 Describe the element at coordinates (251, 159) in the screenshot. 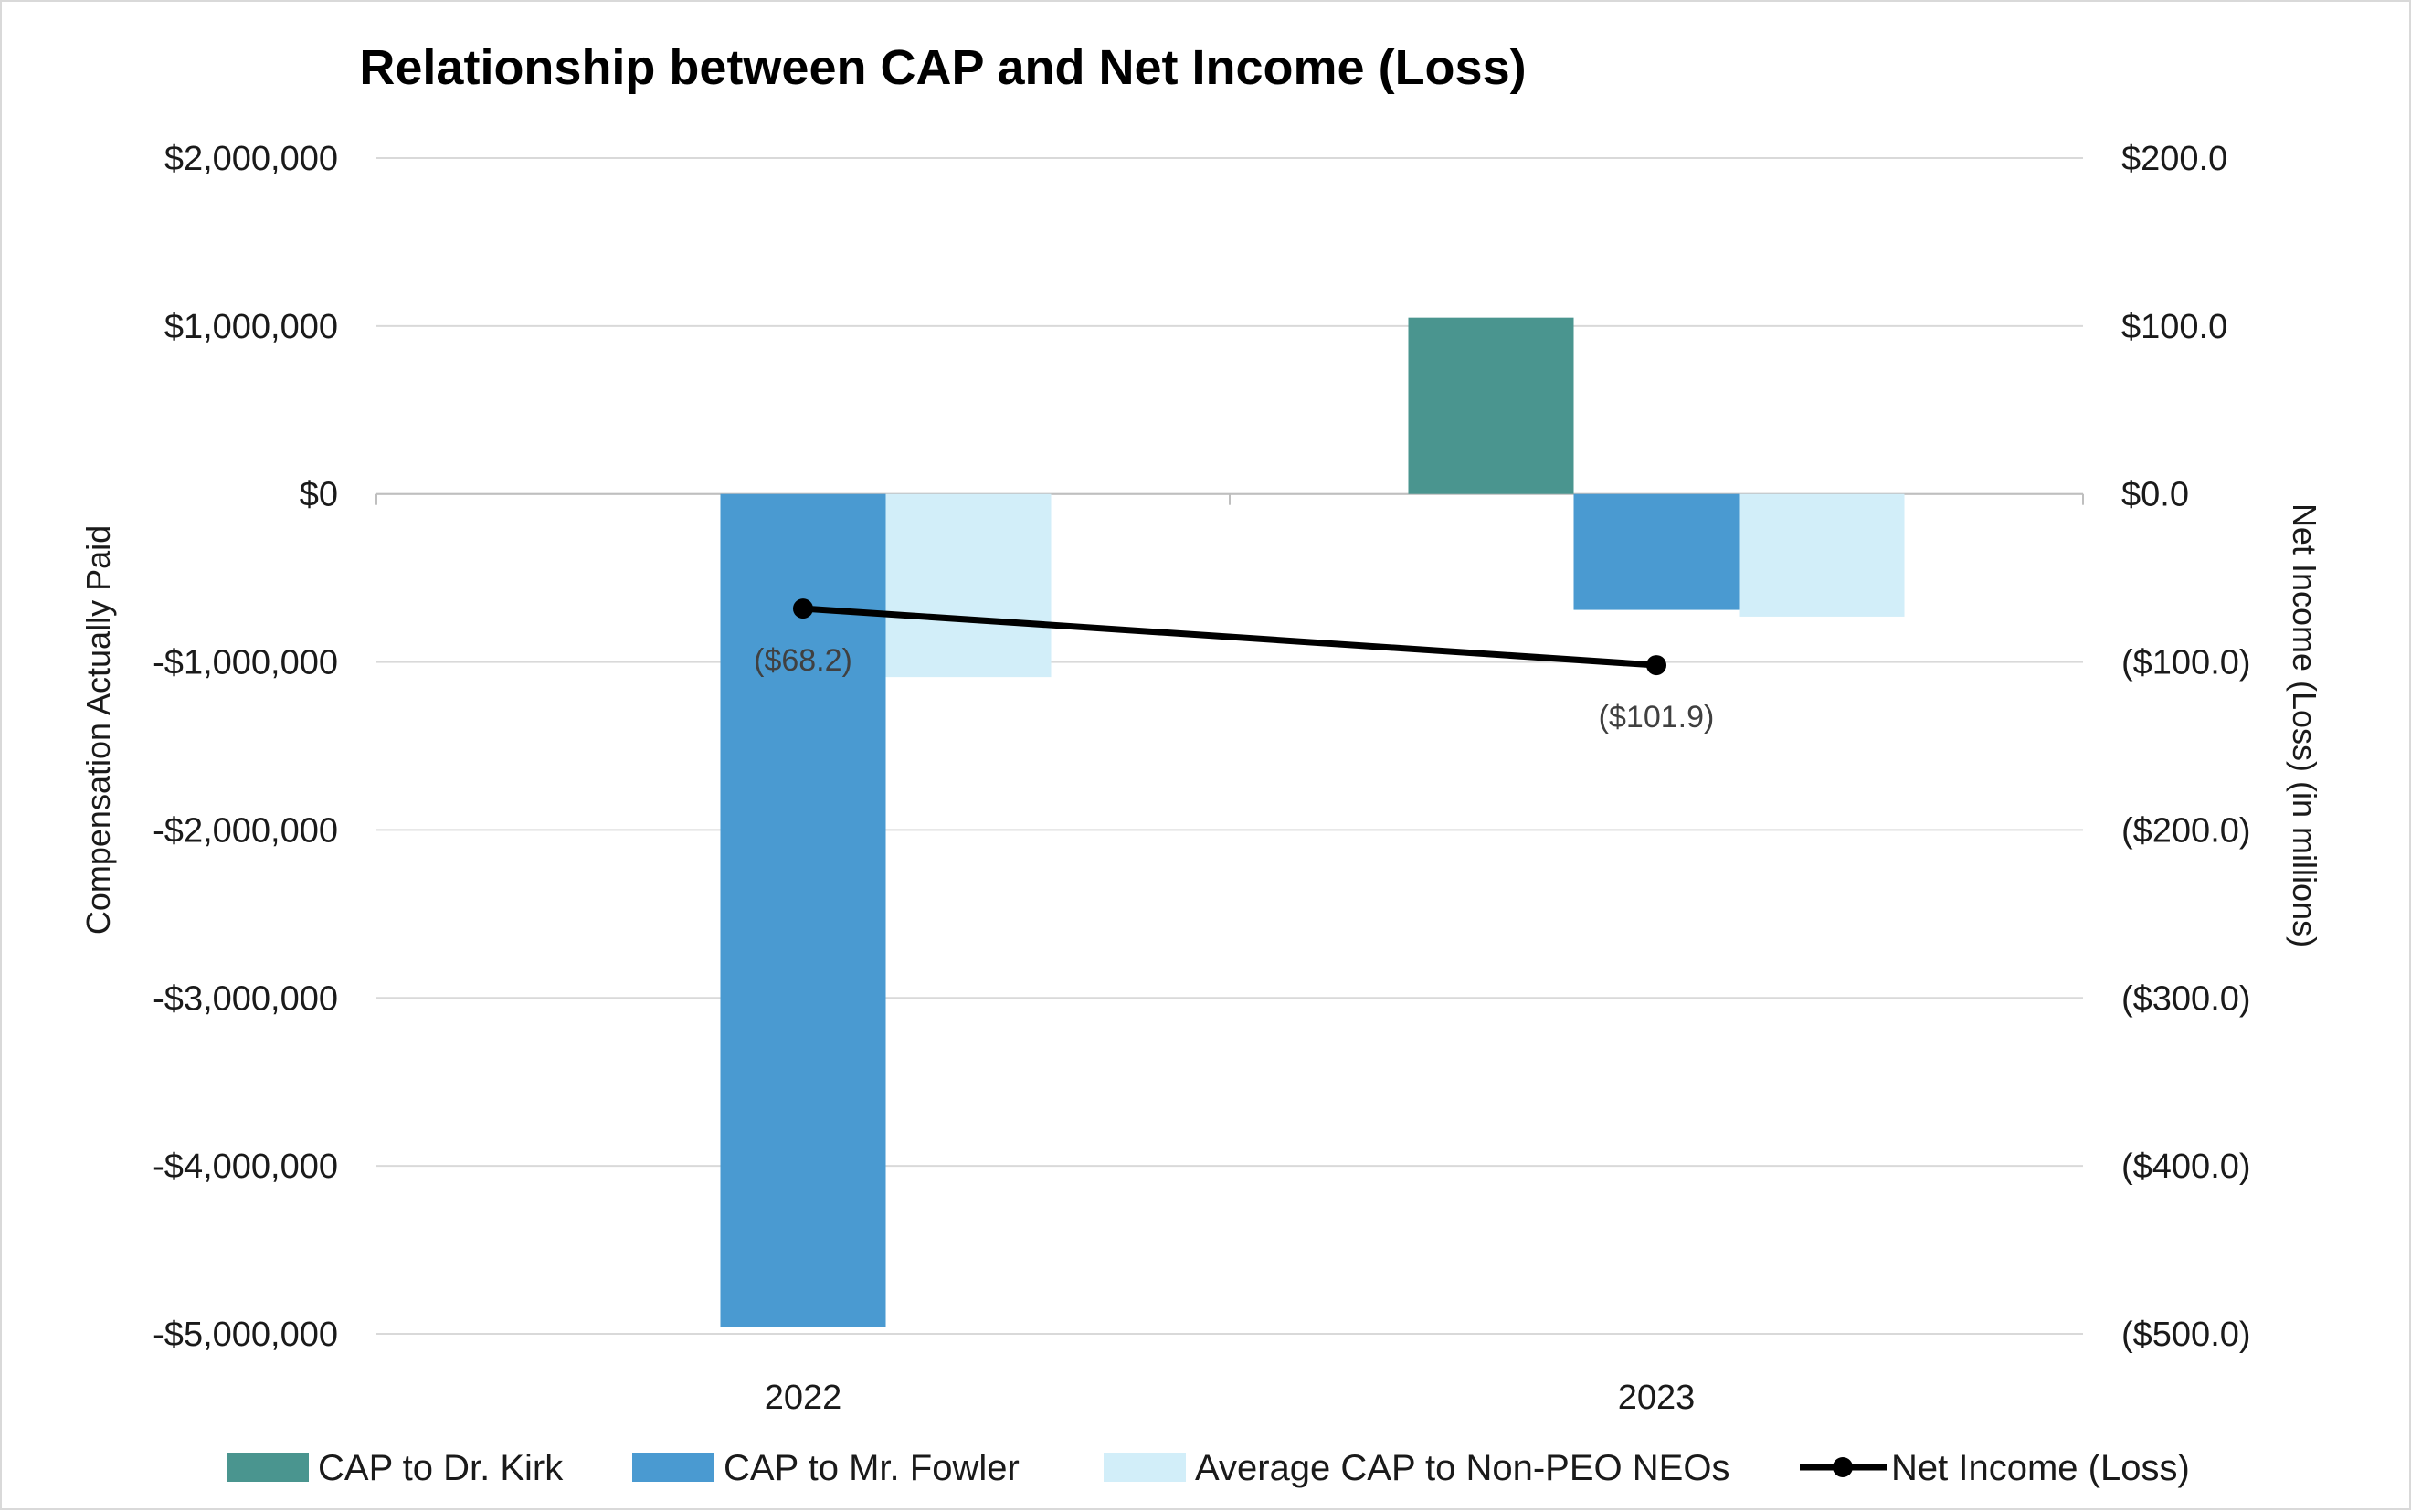

I see `y-tick-label: $2,000,000` at that location.